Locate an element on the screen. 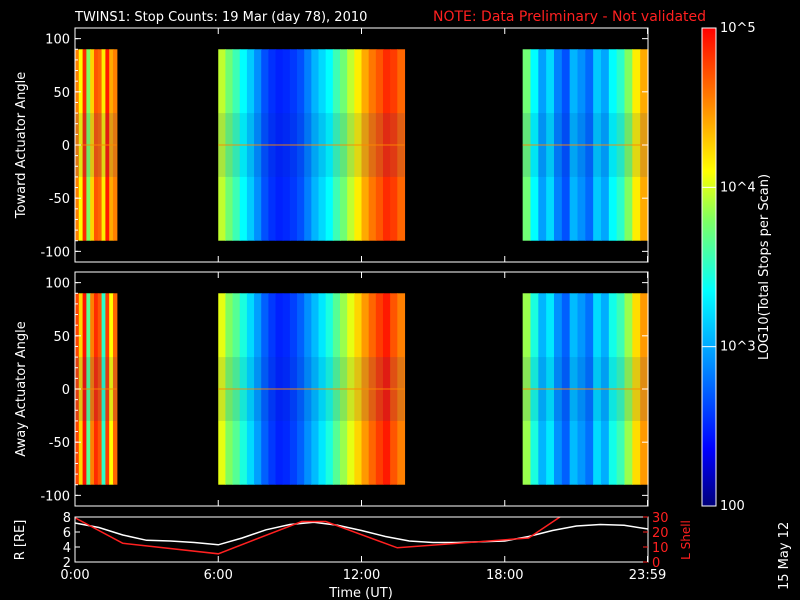  toward-ytick-label: 0 is located at coordinates (66, 146).